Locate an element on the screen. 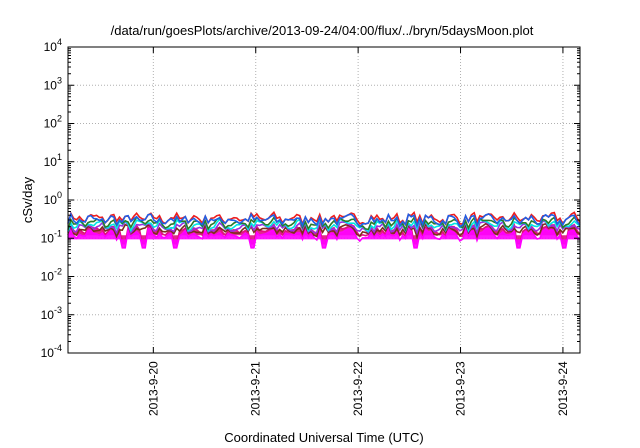 The width and height of the screenshot is (640, 448). y-tick-exponent: 0 is located at coordinates (59, 195).